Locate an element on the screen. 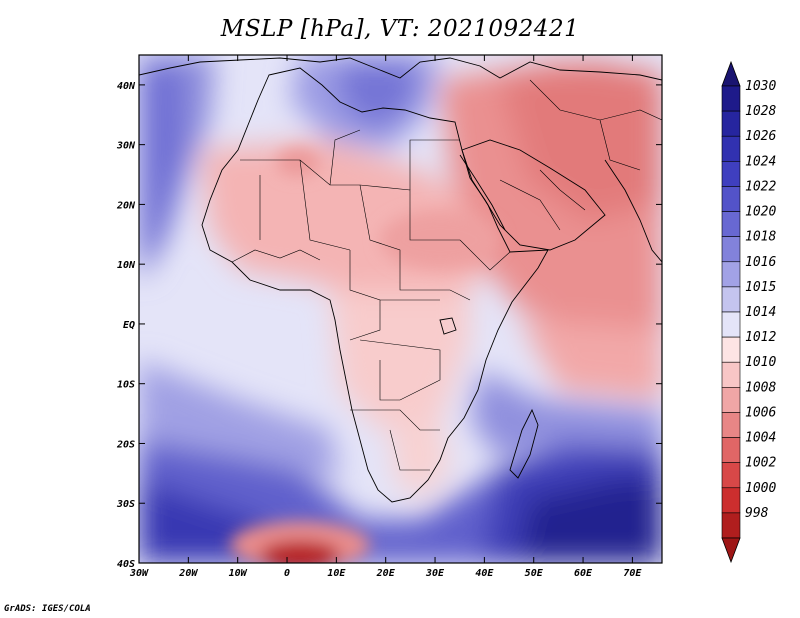 The height and width of the screenshot is (618, 800). south-atlantic-mid is located at coordinates (239, 420).